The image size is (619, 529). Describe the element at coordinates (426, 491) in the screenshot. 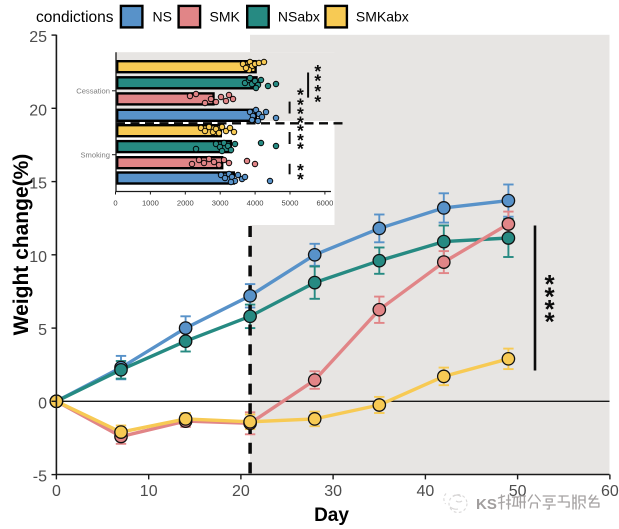

I see `svg-text: 40` at that location.